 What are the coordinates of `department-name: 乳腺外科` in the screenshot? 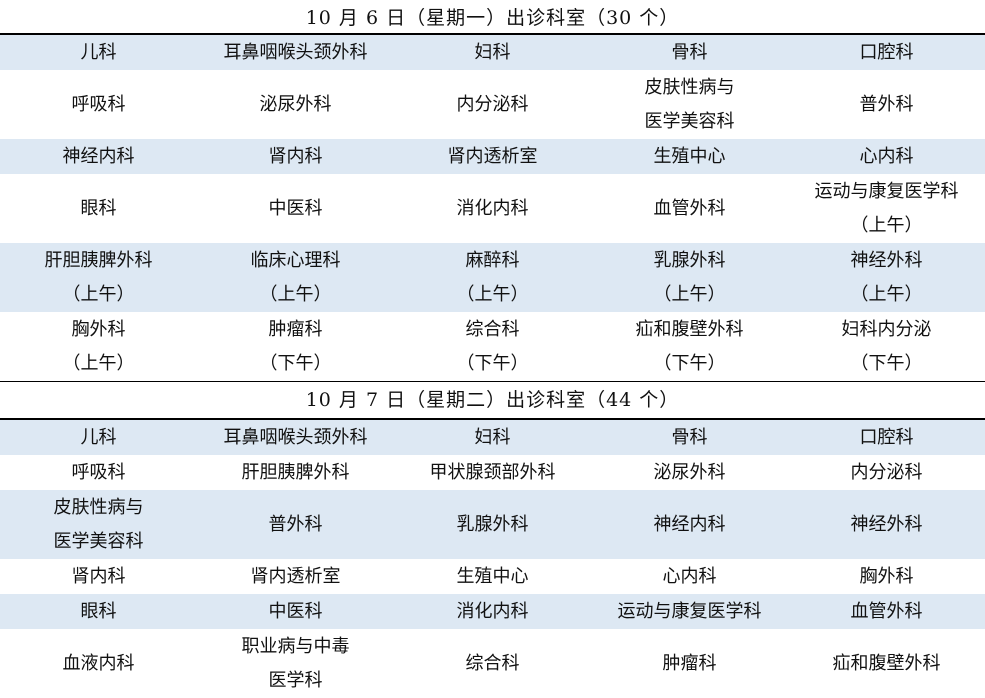 It's located at (492, 524).